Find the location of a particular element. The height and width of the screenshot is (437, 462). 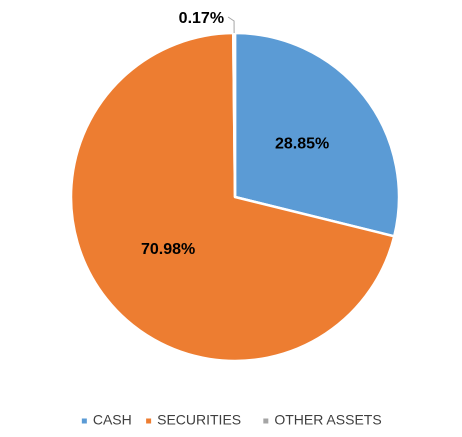

leader-lines is located at coordinates (231, 25).